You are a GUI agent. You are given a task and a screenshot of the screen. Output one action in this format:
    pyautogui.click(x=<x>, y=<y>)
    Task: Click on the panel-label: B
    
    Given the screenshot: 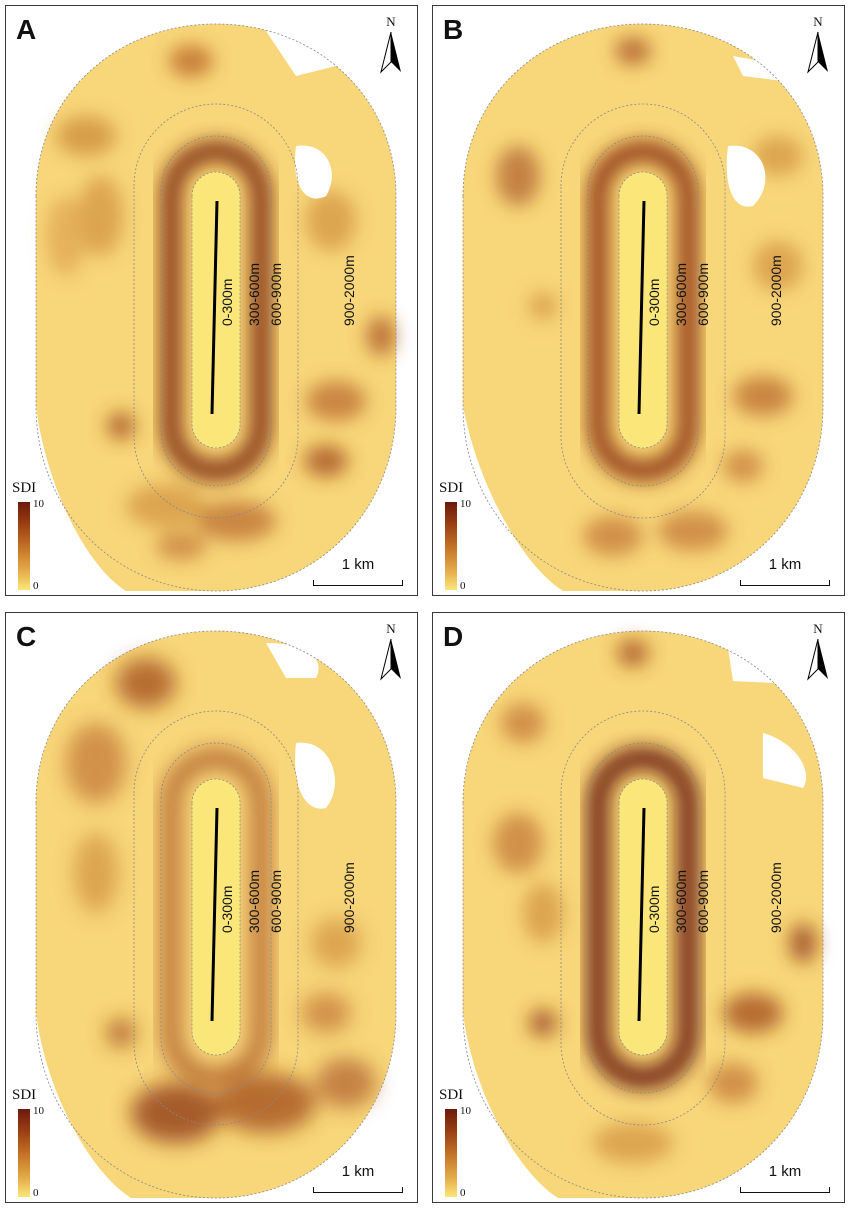 What is the action you would take?
    pyautogui.click(x=453, y=29)
    